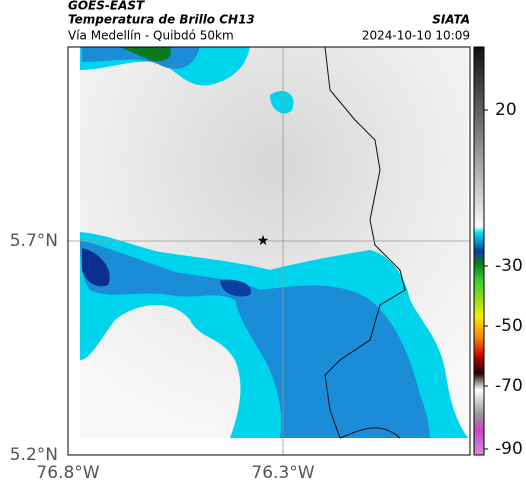  I want to click on timestamp: 2024-10-10 10:09, so click(416, 36).